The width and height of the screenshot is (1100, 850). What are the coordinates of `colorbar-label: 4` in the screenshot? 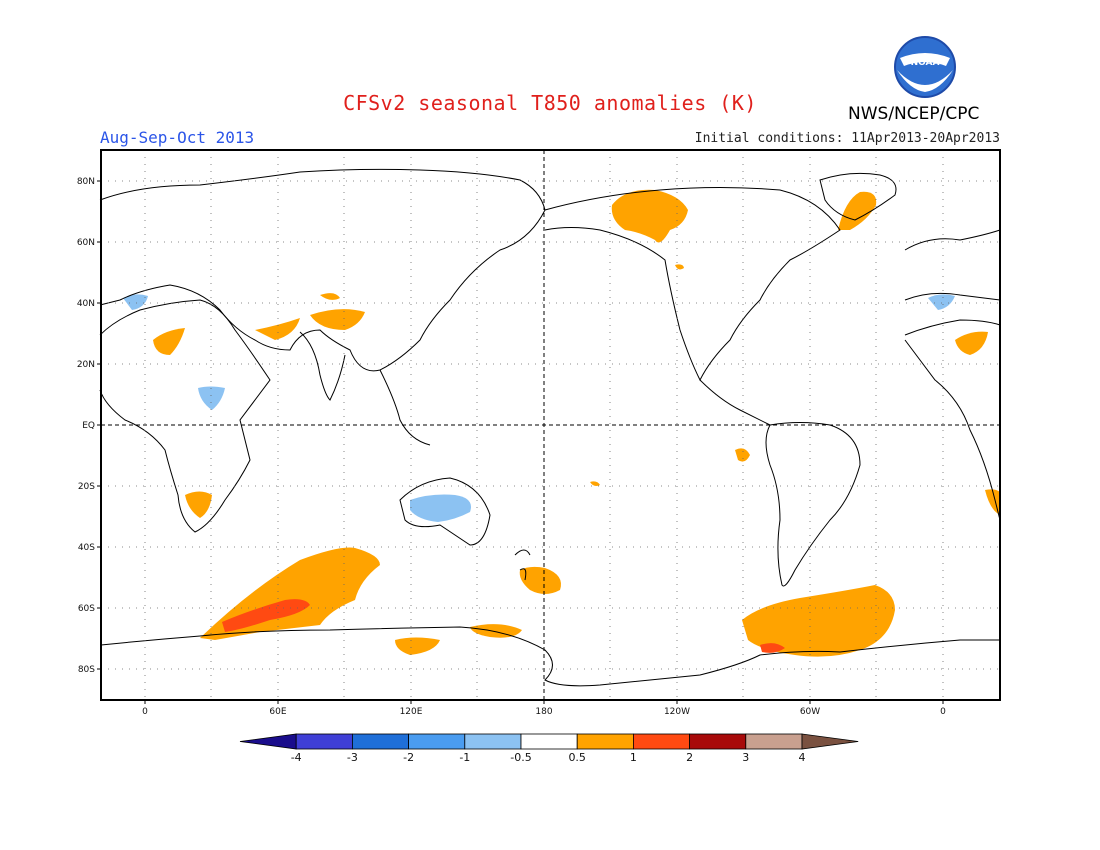 It's located at (802, 757).